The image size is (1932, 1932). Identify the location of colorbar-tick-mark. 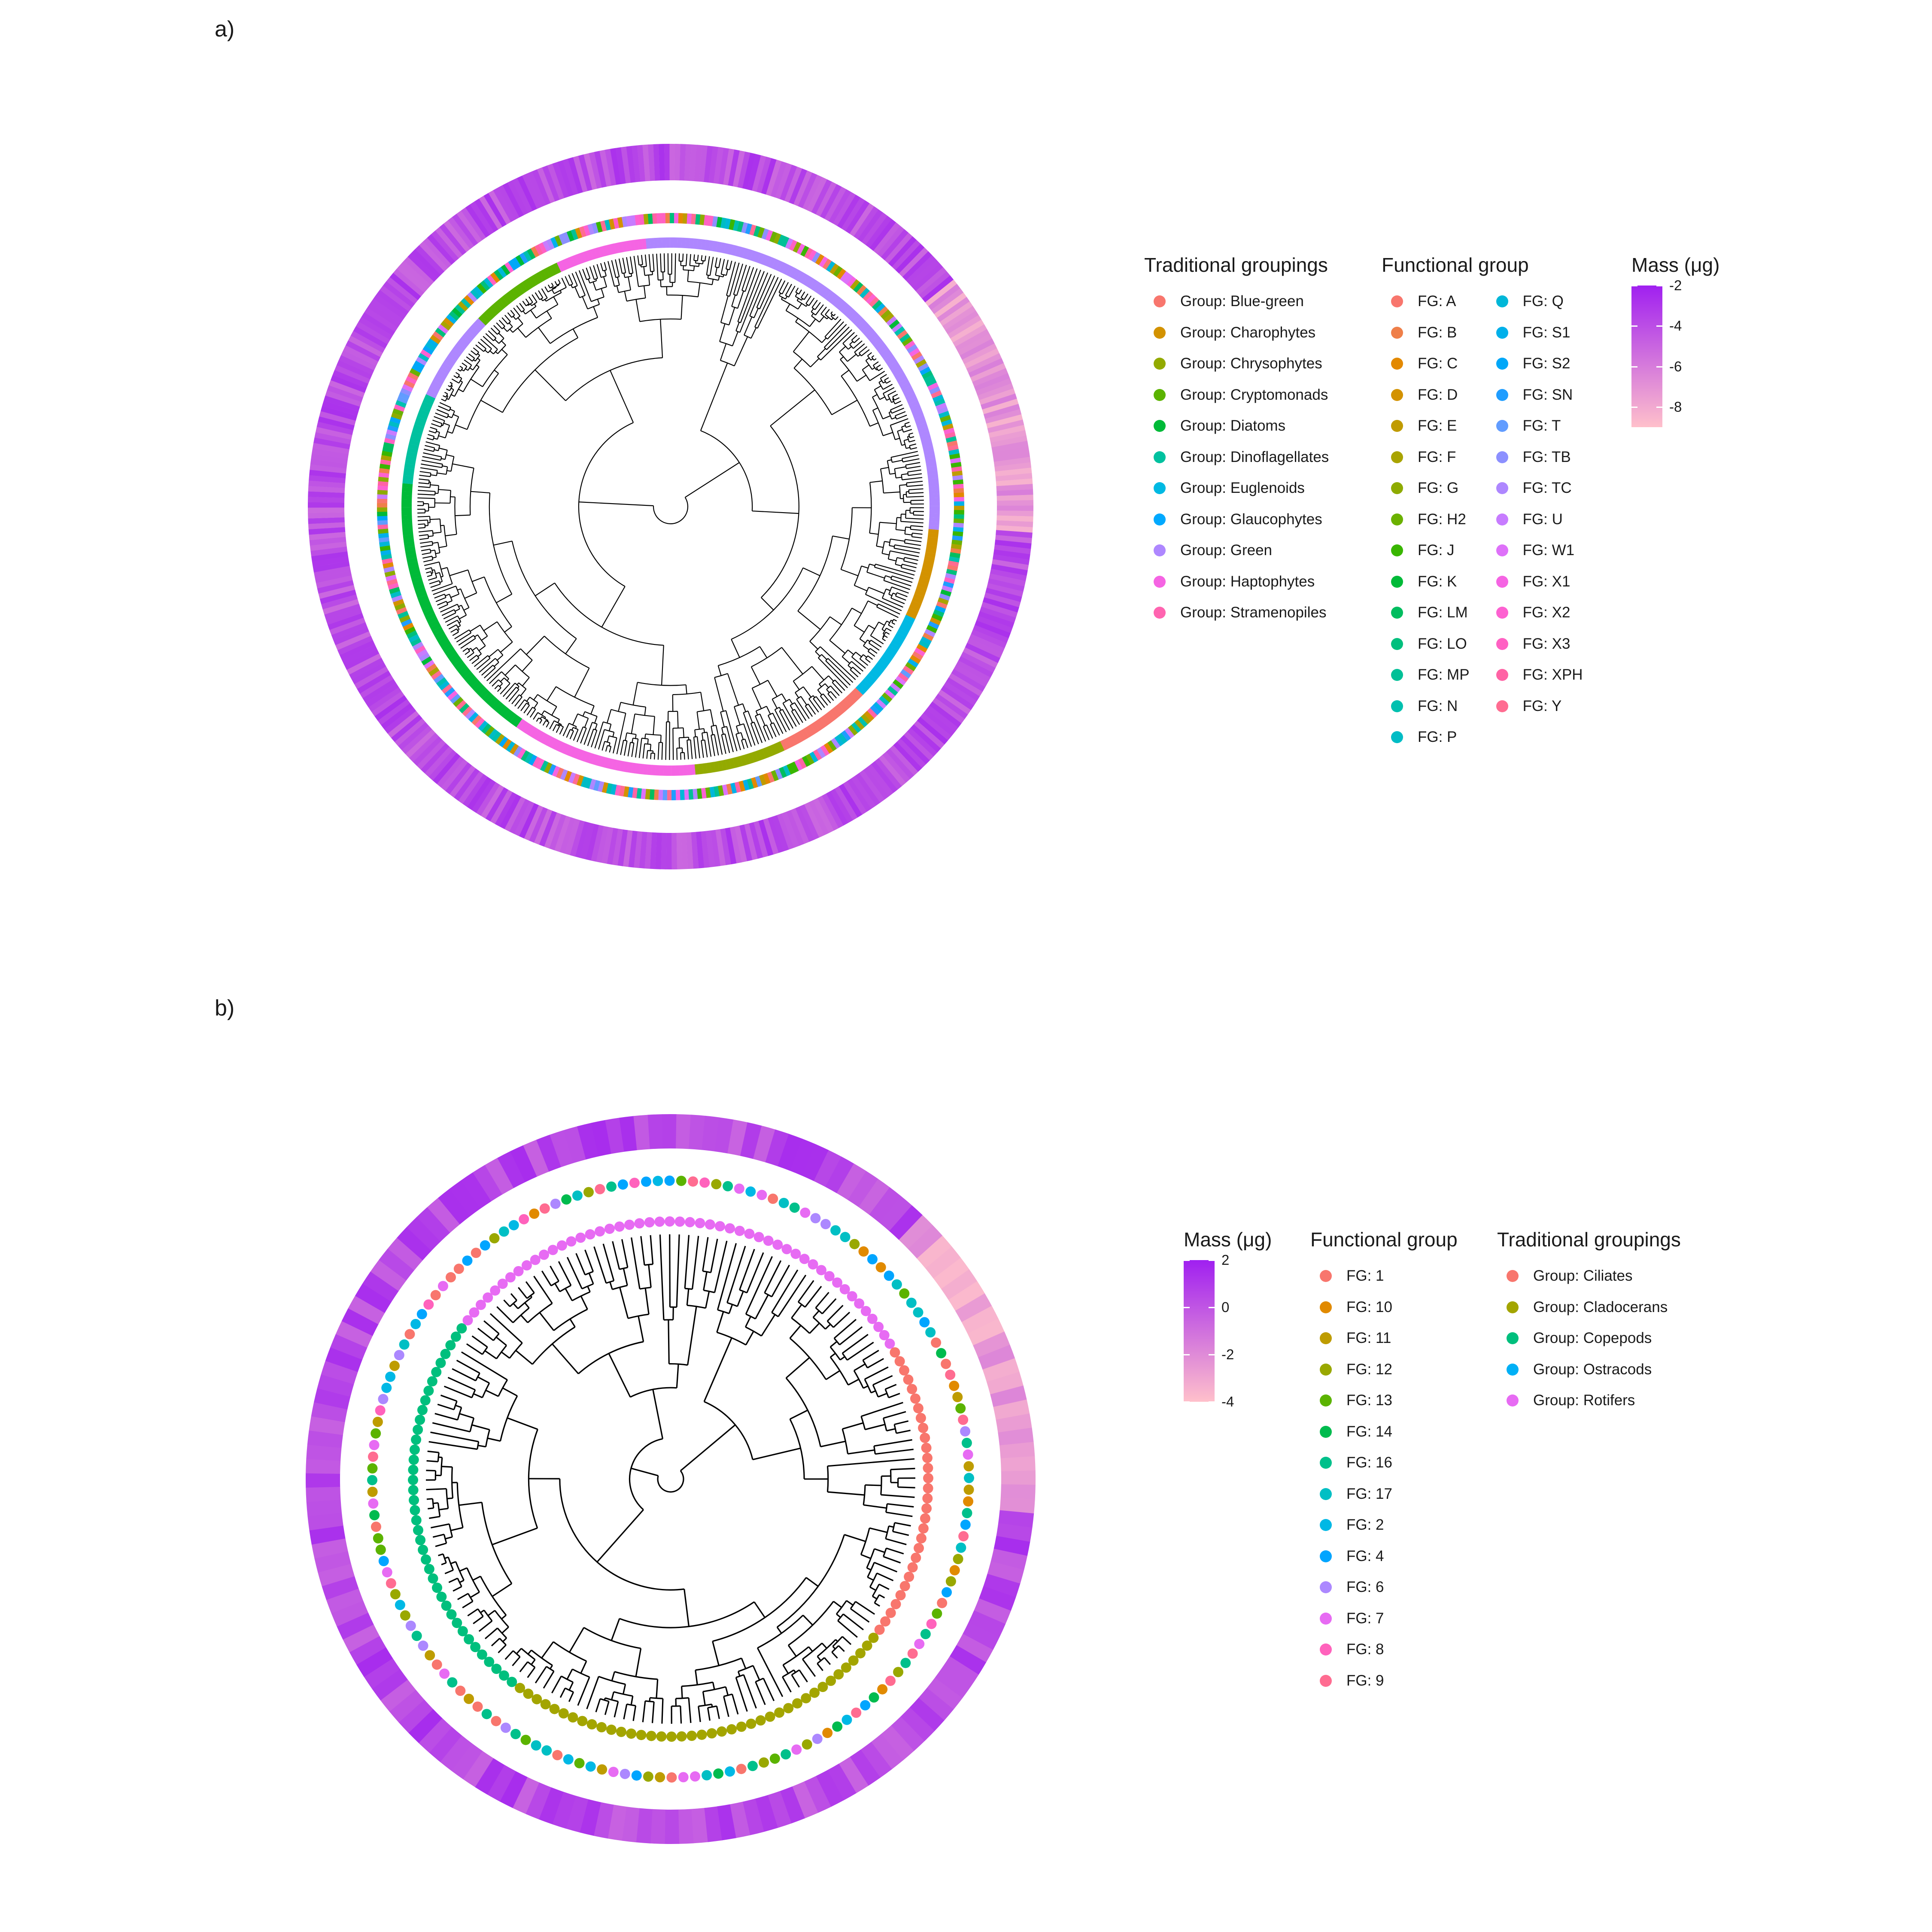
(1212, 1354).